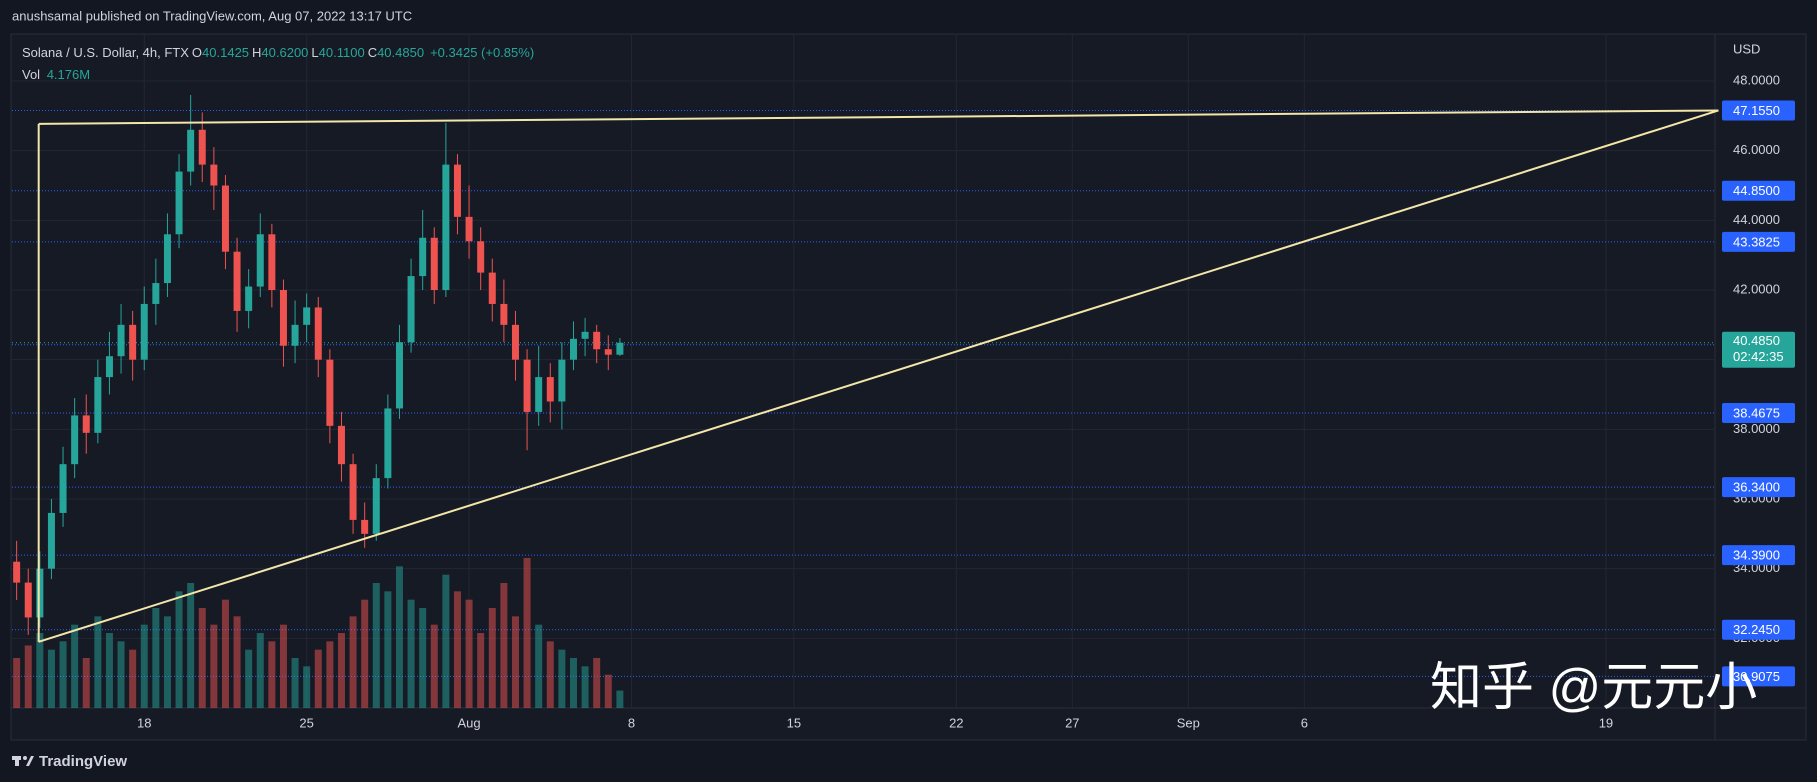 The height and width of the screenshot is (782, 1817). I want to click on level-label: 44.8500, so click(1756, 190).